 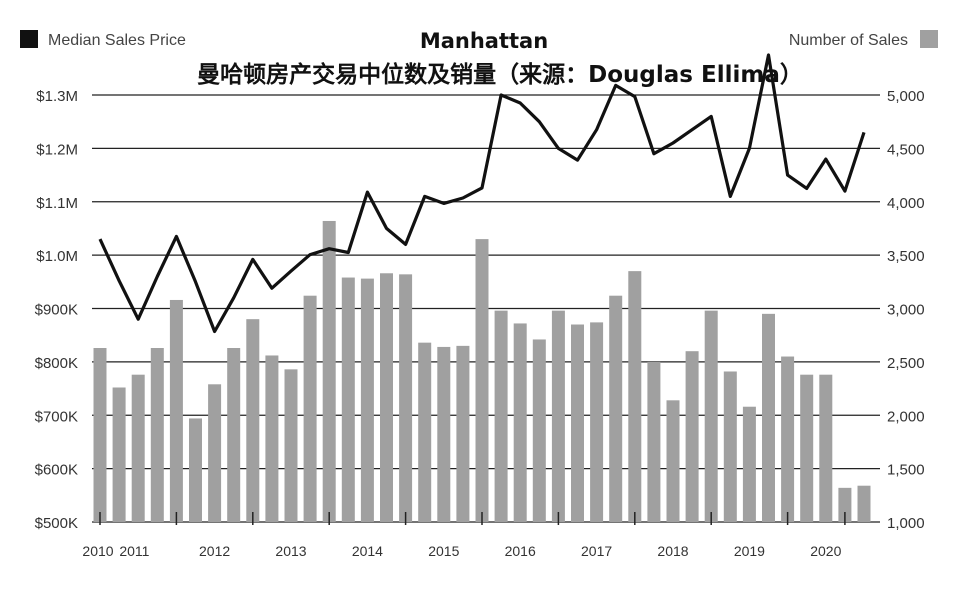 What do you see at coordinates (214, 551) in the screenshot?
I see `x-tick-label: 2012` at bounding box center [214, 551].